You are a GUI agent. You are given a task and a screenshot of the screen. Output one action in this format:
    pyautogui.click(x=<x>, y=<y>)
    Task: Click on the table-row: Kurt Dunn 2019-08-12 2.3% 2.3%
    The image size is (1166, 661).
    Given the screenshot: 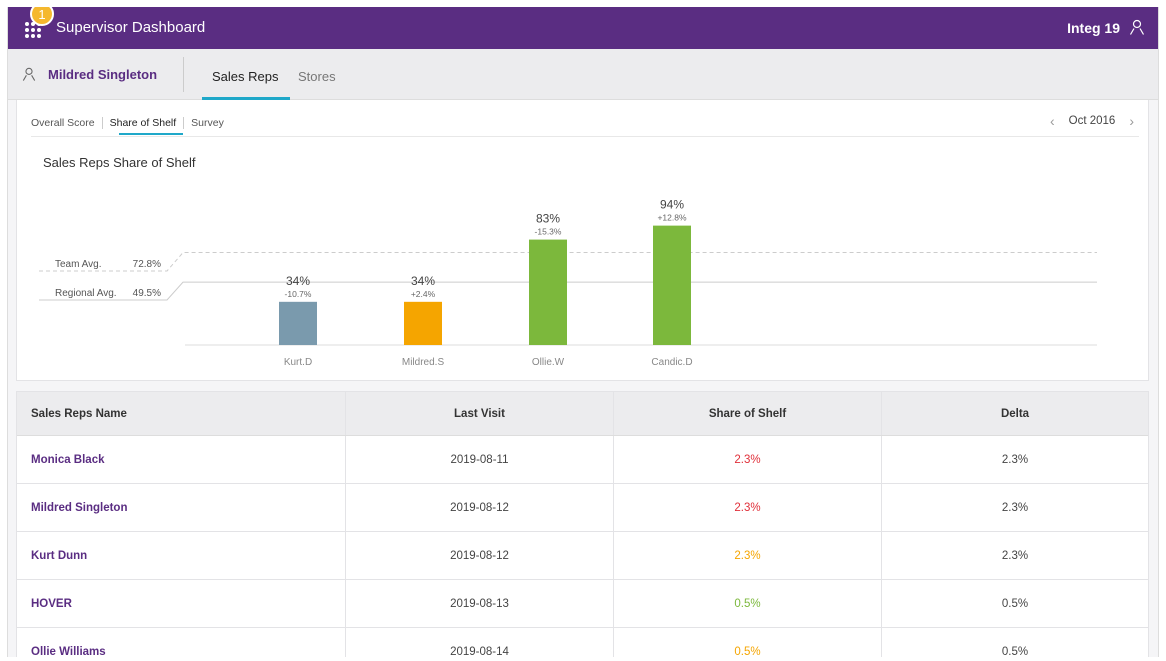 What is the action you would take?
    pyautogui.click(x=582, y=556)
    